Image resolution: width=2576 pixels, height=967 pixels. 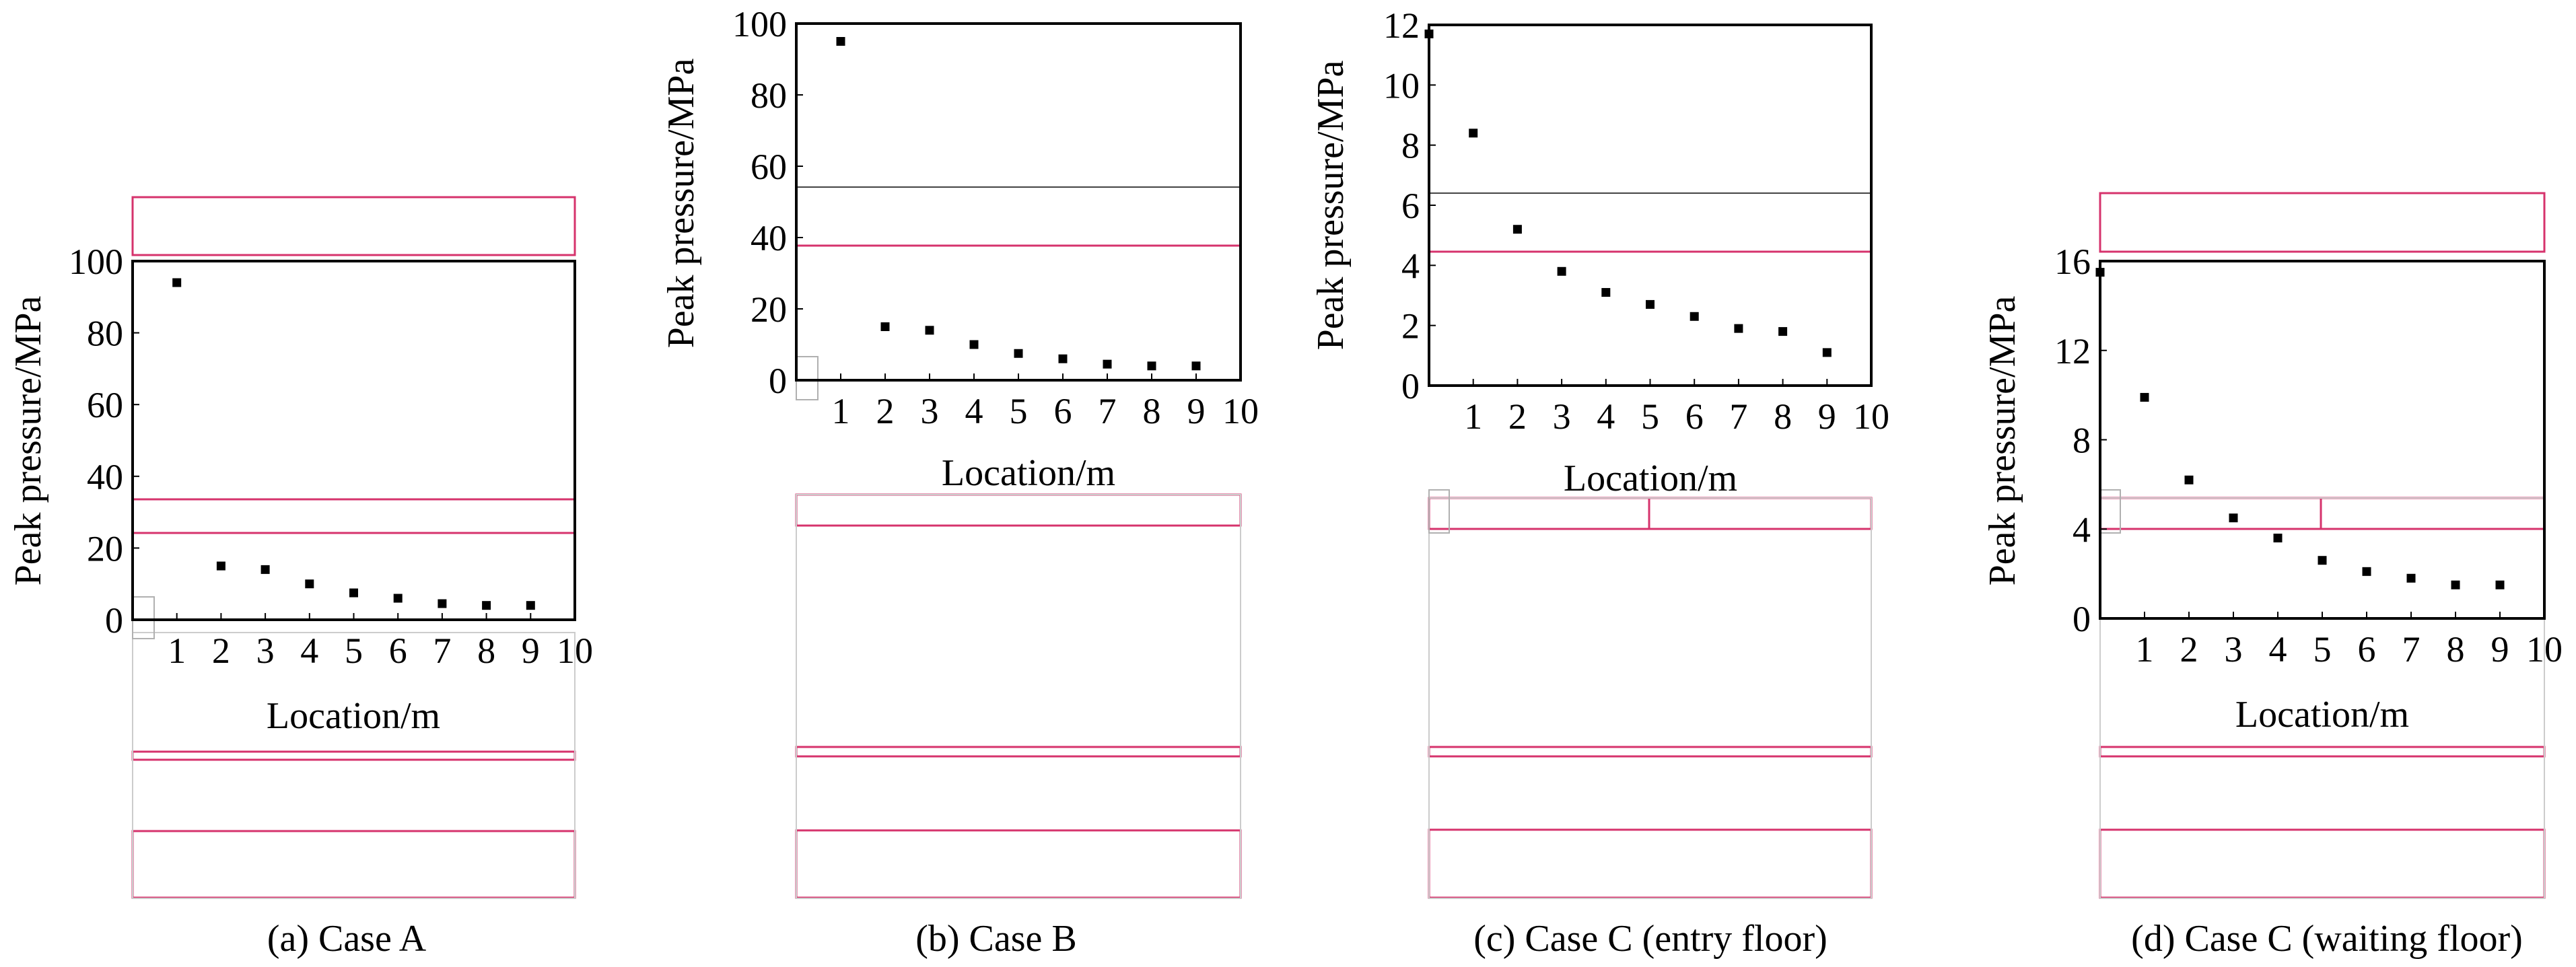 What do you see at coordinates (105, 334) in the screenshot?
I see `y-tick-label: 80` at bounding box center [105, 334].